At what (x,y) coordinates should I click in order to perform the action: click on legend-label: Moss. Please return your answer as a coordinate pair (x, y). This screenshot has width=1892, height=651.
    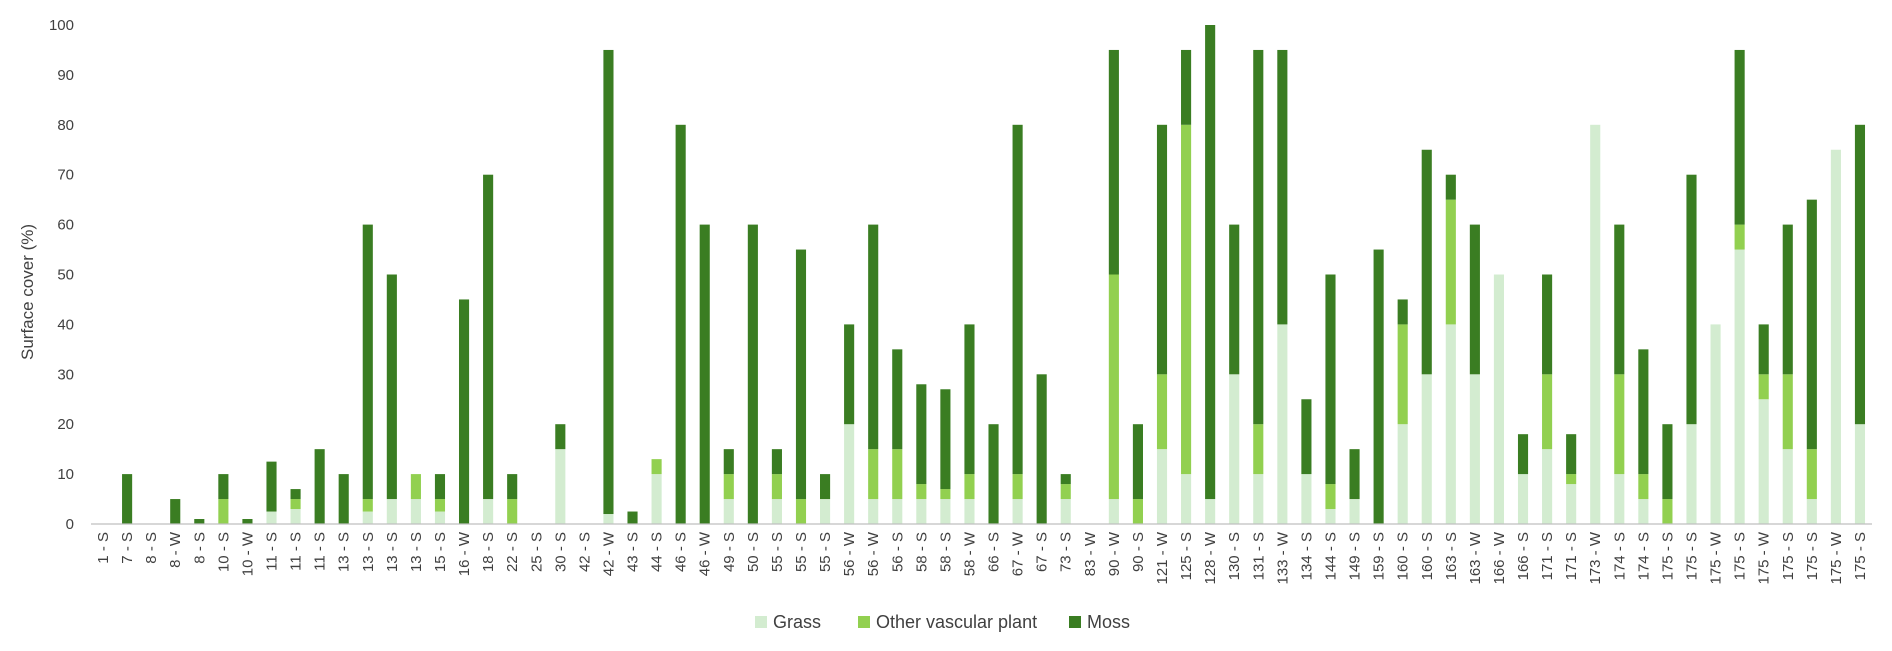
    Looking at the image, I should click on (1108, 622).